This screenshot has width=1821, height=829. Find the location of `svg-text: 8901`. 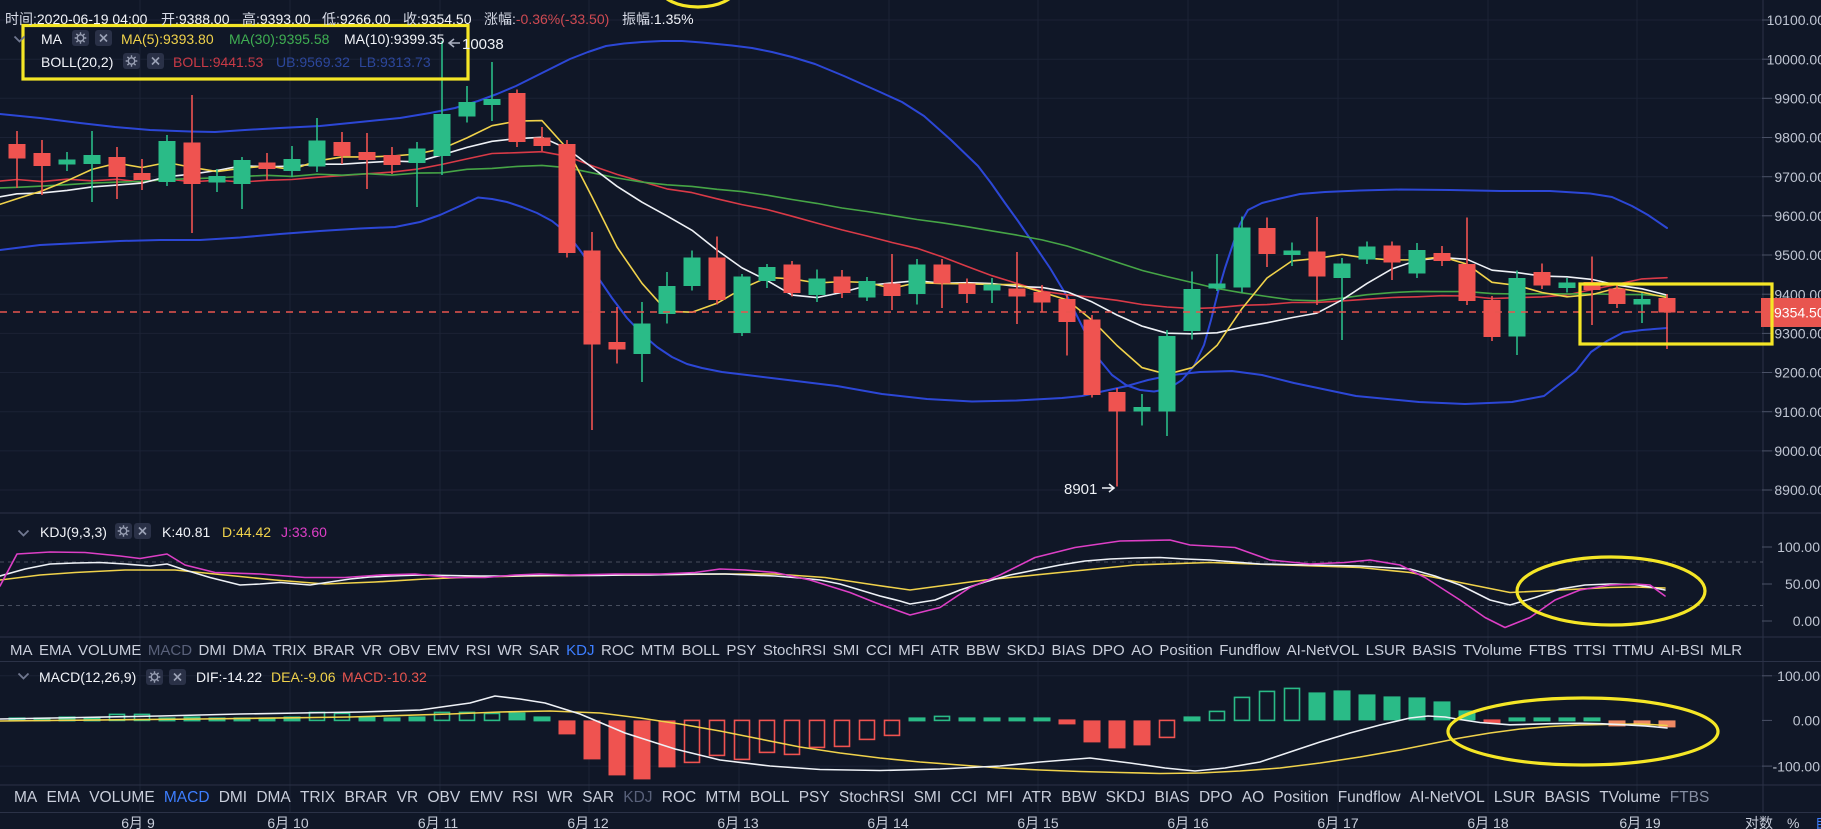

svg-text: 8901 is located at coordinates (1080, 489).